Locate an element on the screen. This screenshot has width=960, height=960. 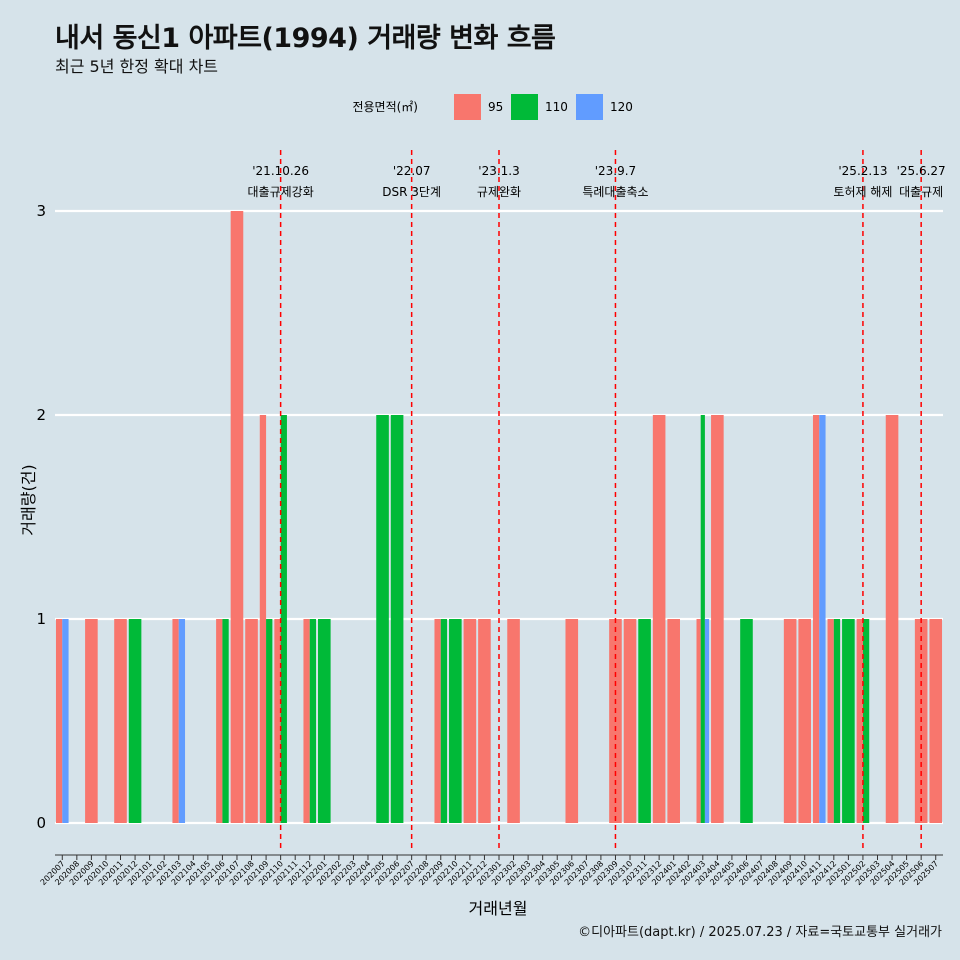
event-date: '22.07 is located at coordinates (412, 171).